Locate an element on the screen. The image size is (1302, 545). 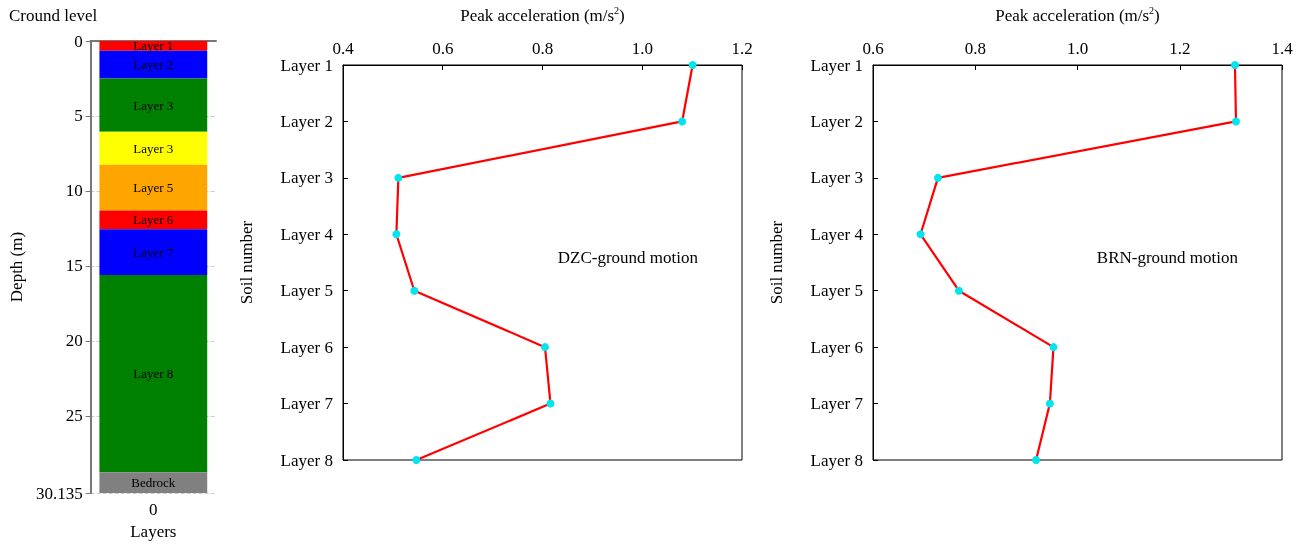
series-label: Layer 6 is located at coordinates (153, 220).